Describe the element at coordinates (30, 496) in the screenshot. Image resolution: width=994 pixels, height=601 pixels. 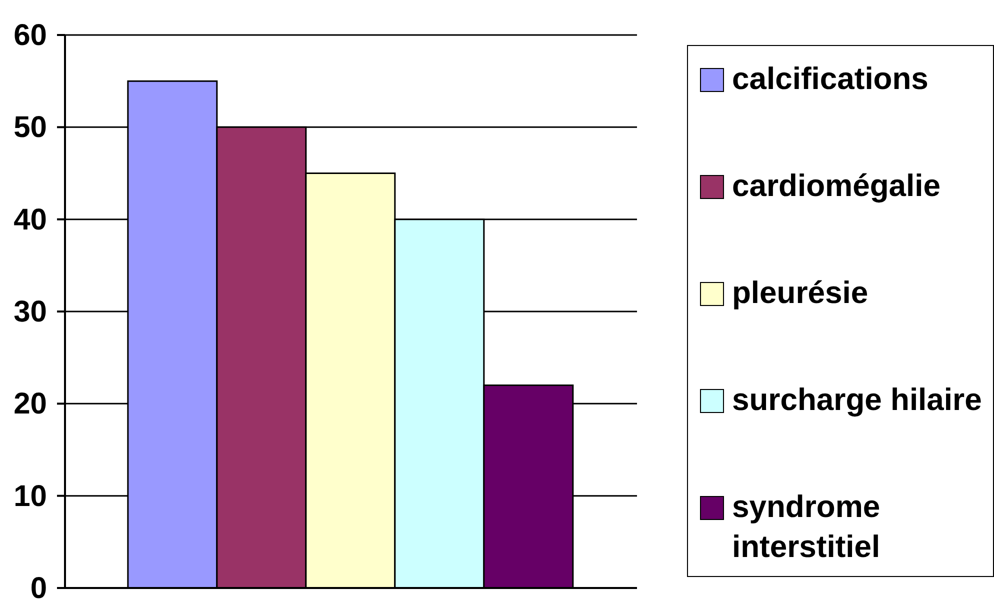
I see `y-tick-label: 10` at that location.